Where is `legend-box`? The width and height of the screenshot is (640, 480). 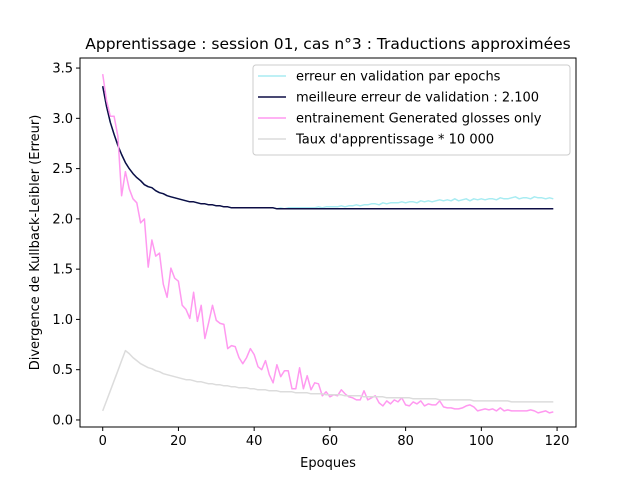 legend-box is located at coordinates (411, 110).